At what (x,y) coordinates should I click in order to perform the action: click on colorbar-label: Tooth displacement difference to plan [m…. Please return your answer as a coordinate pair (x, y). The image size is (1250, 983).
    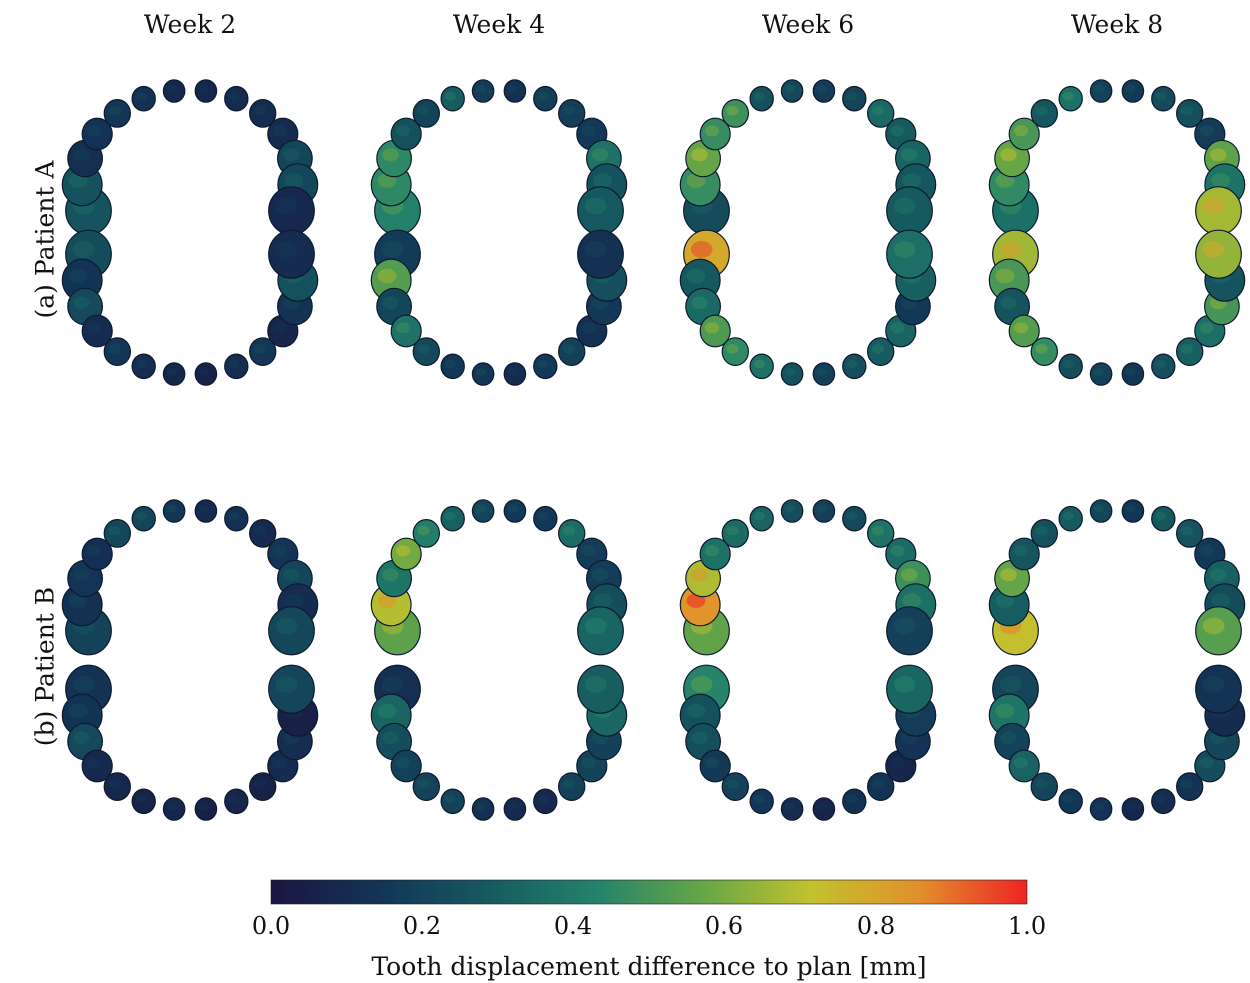
    Looking at the image, I should click on (649, 966).